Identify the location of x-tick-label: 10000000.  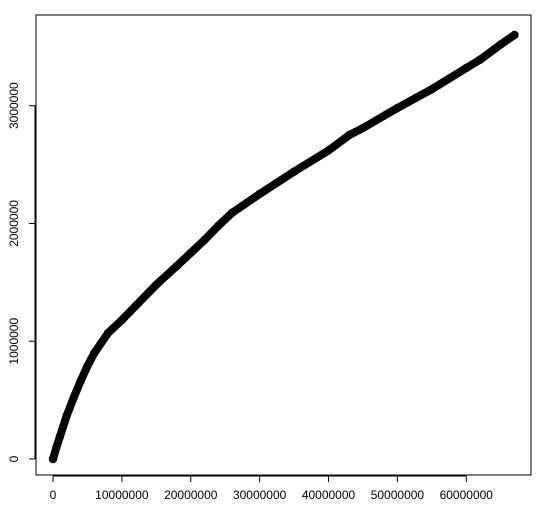
(122, 495).